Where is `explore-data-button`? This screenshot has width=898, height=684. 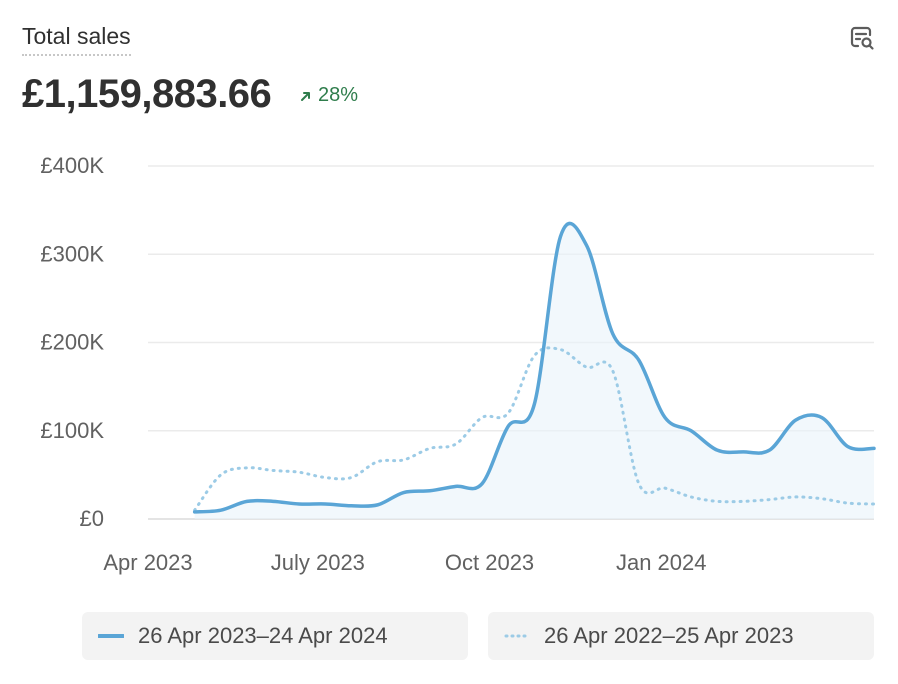 explore-data-button is located at coordinates (862, 38).